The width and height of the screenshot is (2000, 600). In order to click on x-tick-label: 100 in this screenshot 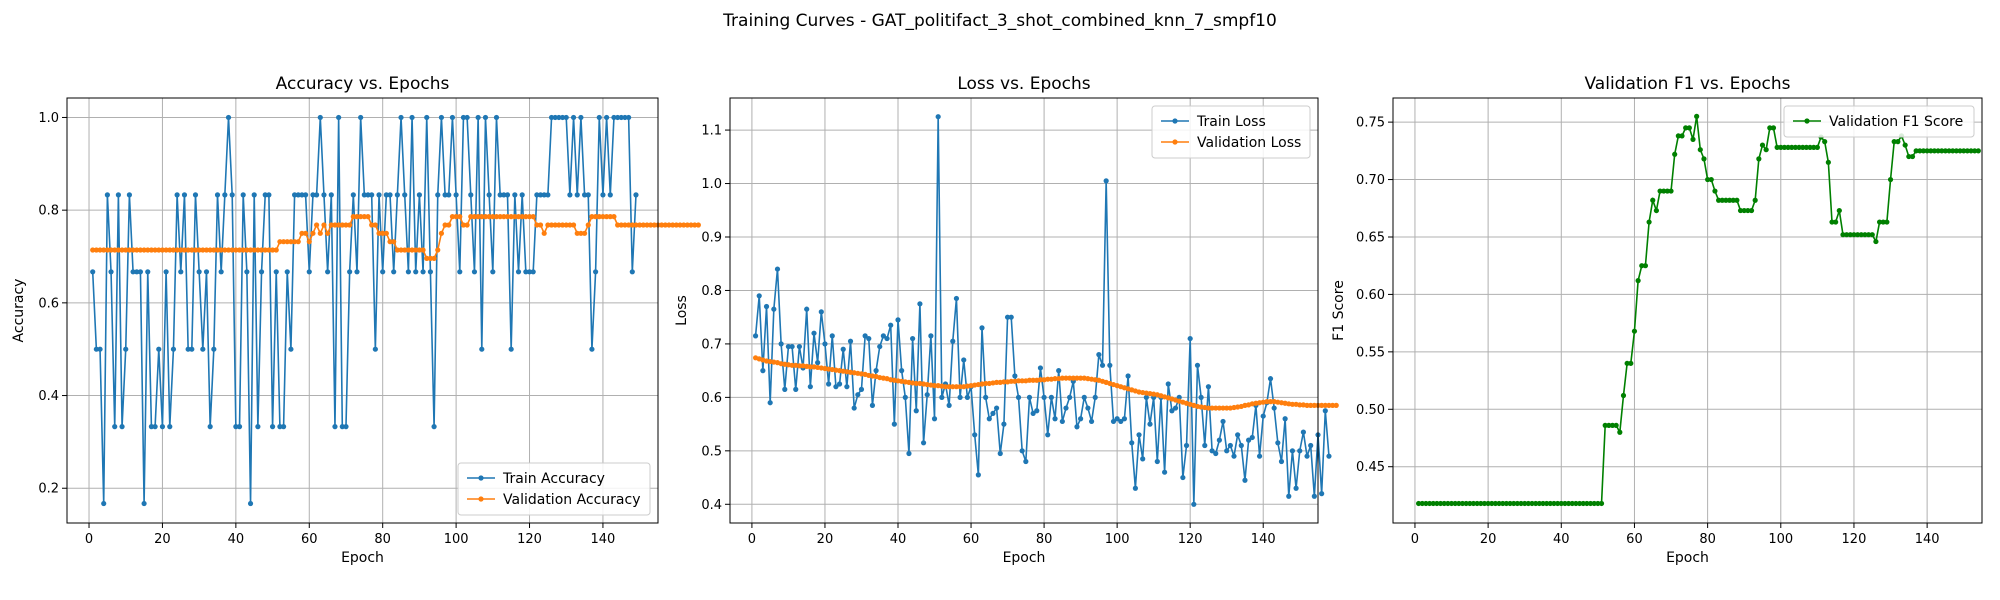, I will do `click(456, 539)`.